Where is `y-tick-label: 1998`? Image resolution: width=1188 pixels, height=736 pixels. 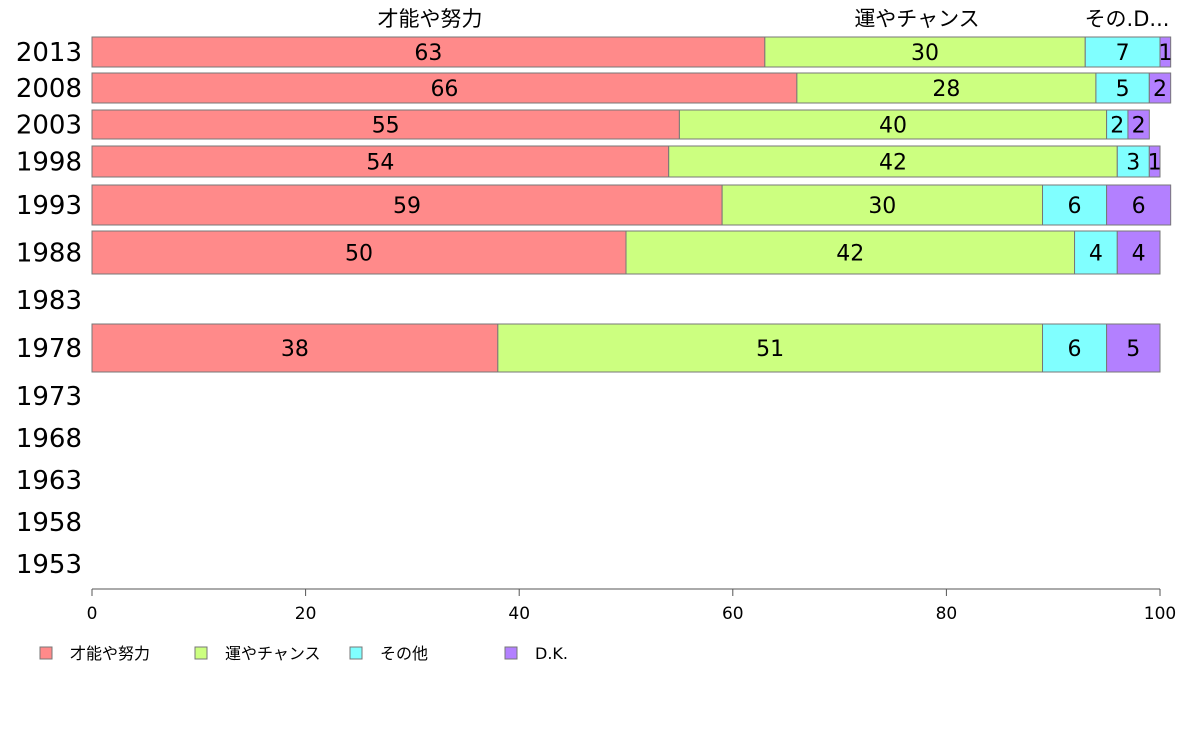 y-tick-label: 1998 is located at coordinates (49, 163).